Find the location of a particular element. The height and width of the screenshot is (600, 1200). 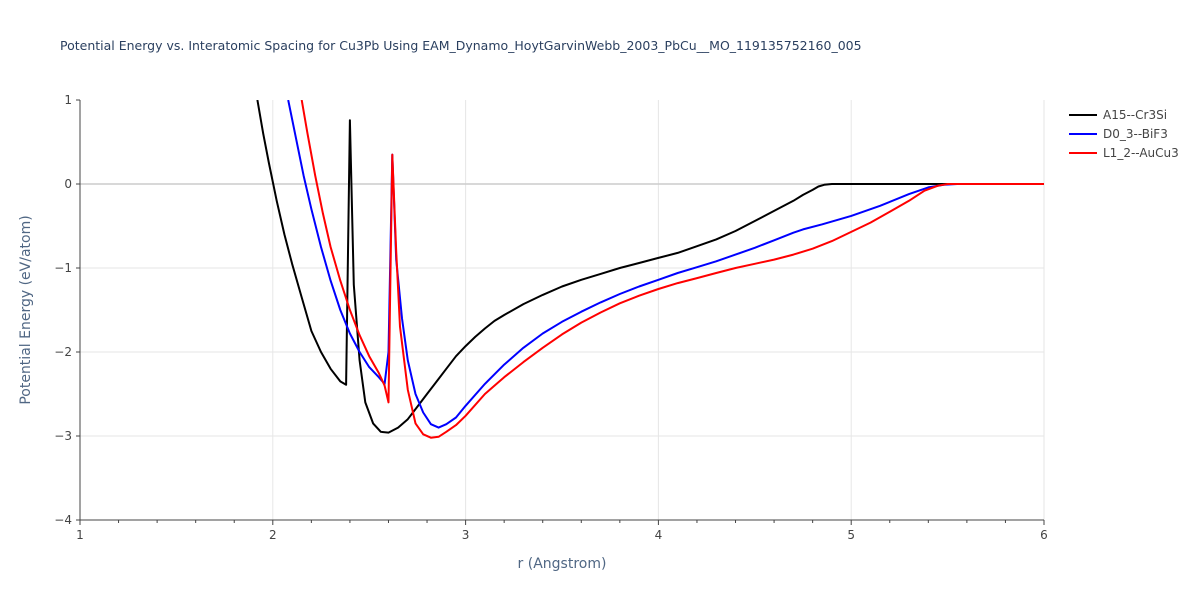

legend: A15--Cr3Si D0_3--BiF3 L1_2--AuCu3 is located at coordinates (1124, 134).